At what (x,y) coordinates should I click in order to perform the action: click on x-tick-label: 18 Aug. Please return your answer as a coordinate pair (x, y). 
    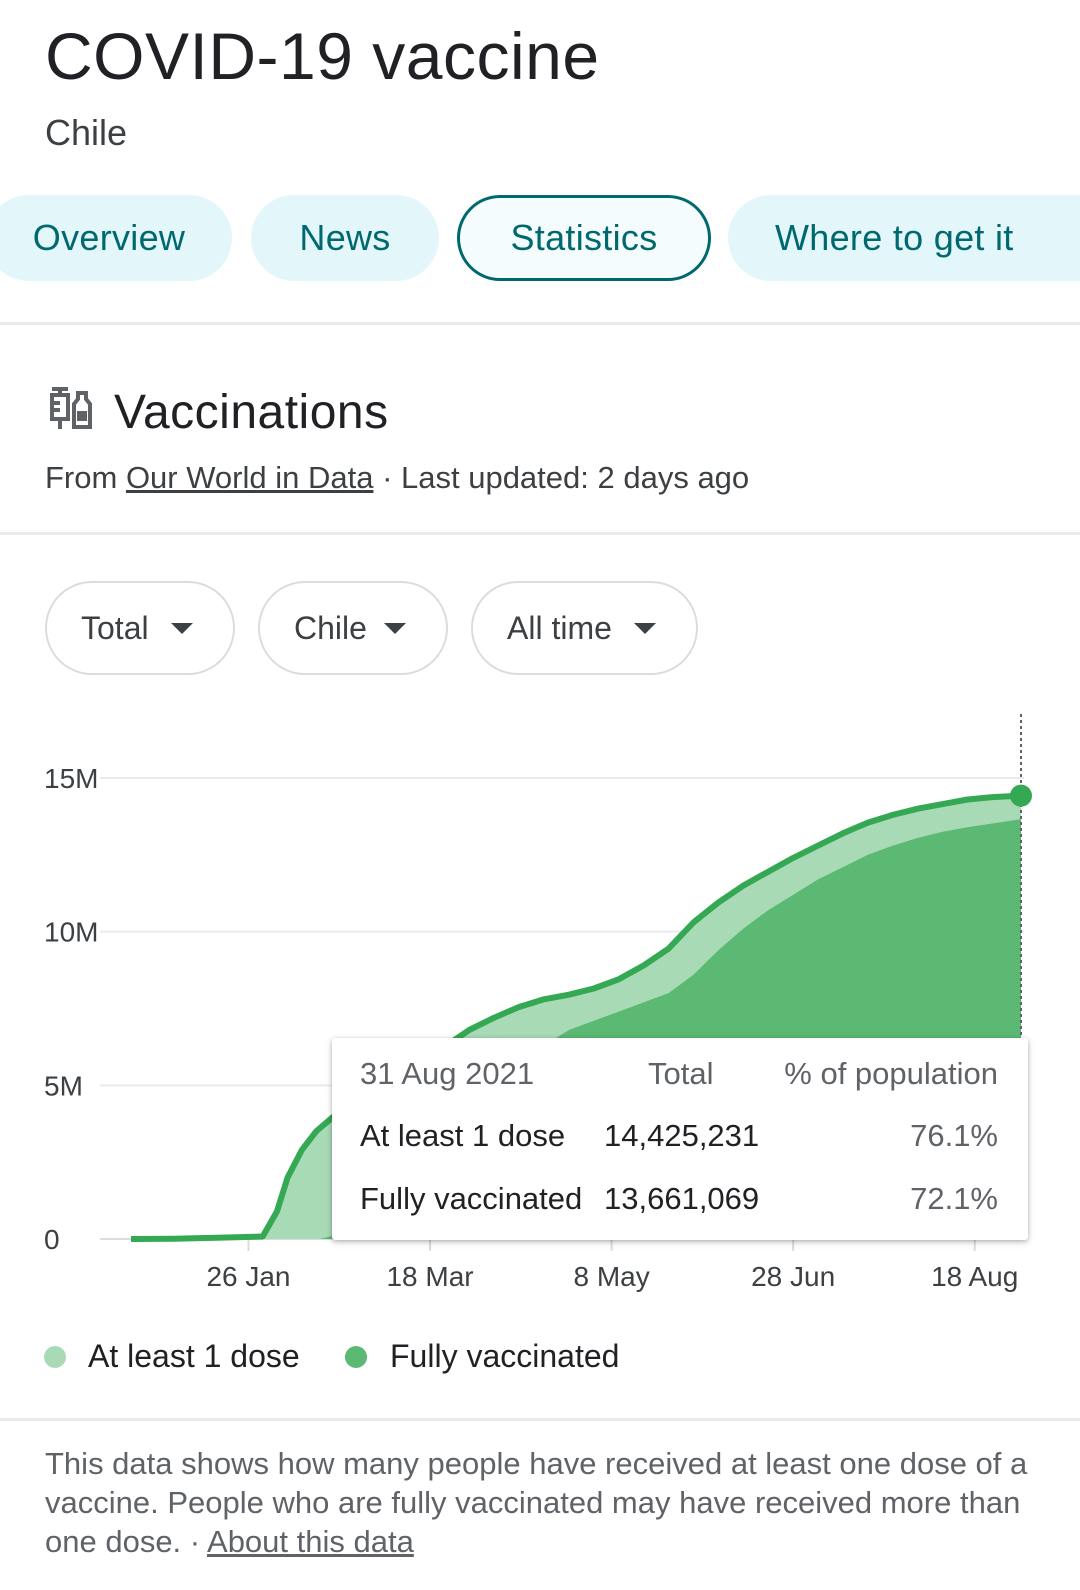
    Looking at the image, I should click on (974, 1276).